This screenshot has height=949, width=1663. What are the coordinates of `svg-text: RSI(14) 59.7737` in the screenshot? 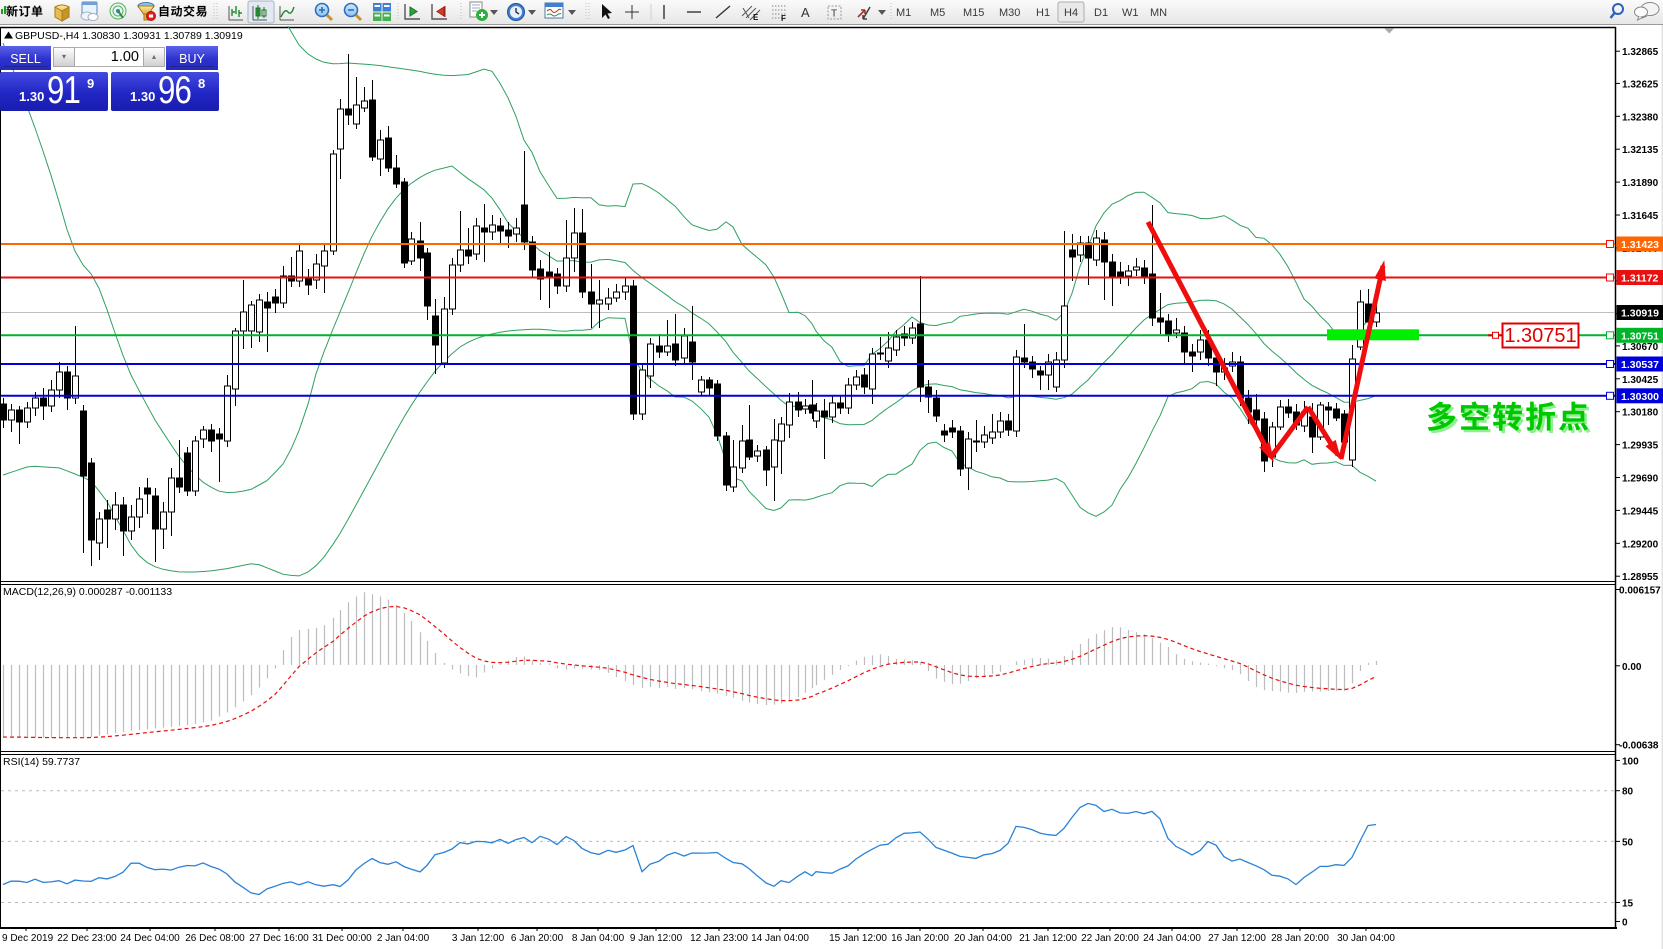 It's located at (41, 762).